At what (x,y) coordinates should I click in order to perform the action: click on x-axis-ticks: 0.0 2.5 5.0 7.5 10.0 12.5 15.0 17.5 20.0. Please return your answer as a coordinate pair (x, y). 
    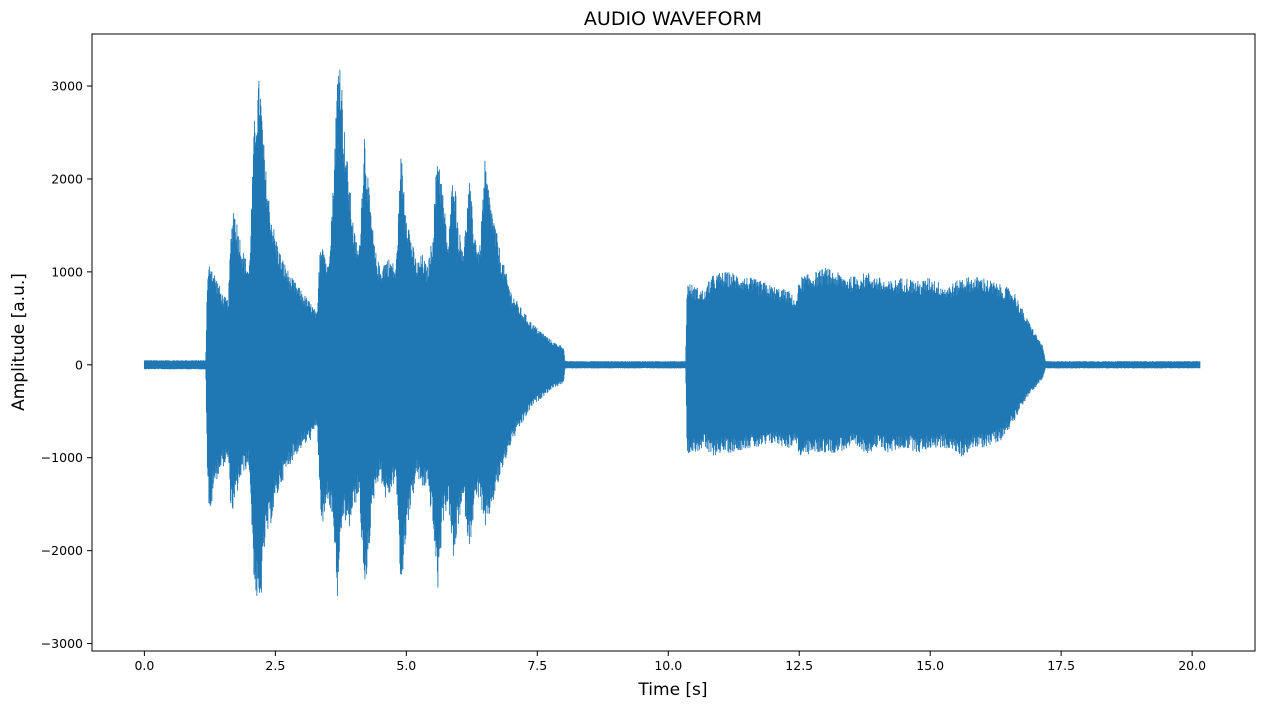
    Looking at the image, I should click on (670, 662).